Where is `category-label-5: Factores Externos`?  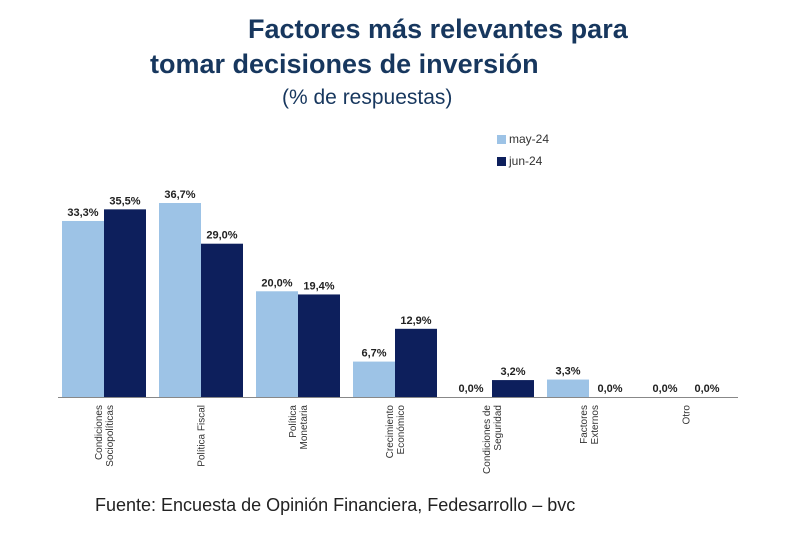
category-label-5: Factores Externos is located at coordinates (590, 424).